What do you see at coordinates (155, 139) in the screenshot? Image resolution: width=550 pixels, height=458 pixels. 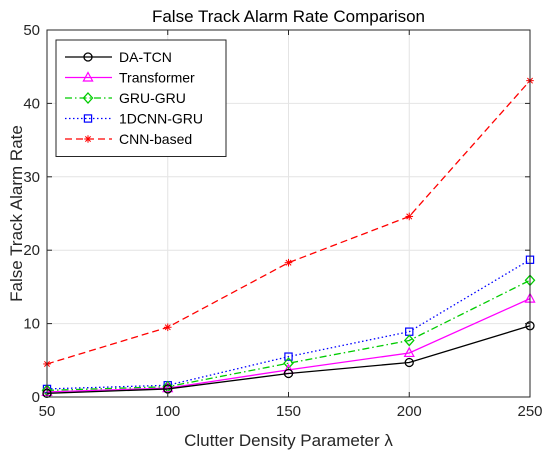 I see `legend-label: CNN-based` at bounding box center [155, 139].